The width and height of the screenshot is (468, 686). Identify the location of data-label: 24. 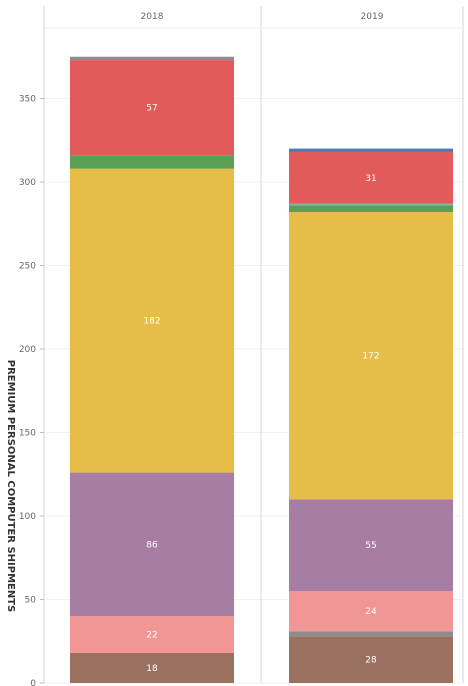
(371, 612).